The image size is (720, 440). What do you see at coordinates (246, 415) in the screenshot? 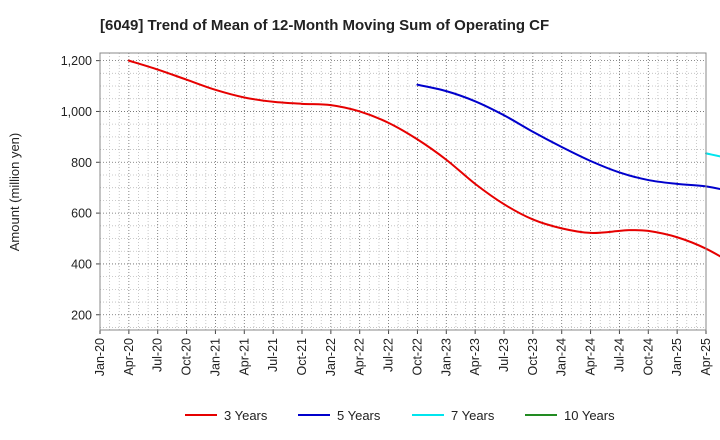
I see `legend-label-3-years: 3 Years` at bounding box center [246, 415].